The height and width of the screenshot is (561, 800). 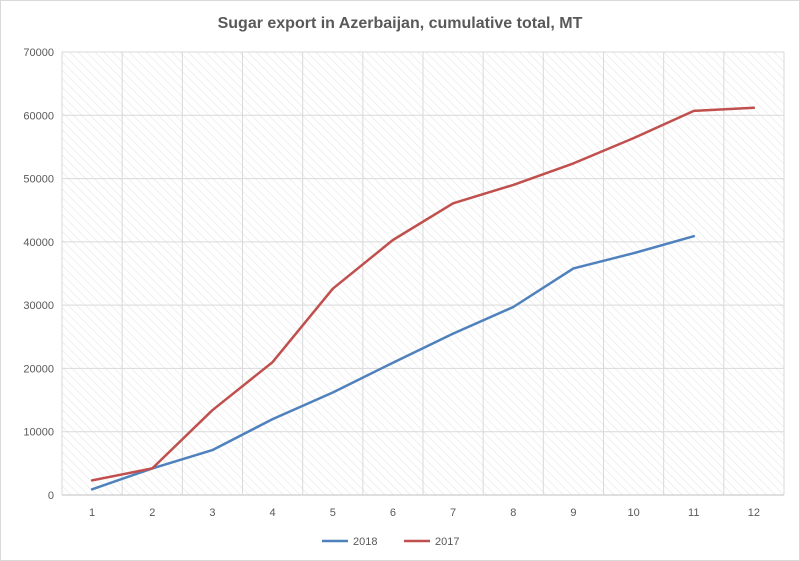 I want to click on y-tick-label: 30000, so click(x=38, y=306).